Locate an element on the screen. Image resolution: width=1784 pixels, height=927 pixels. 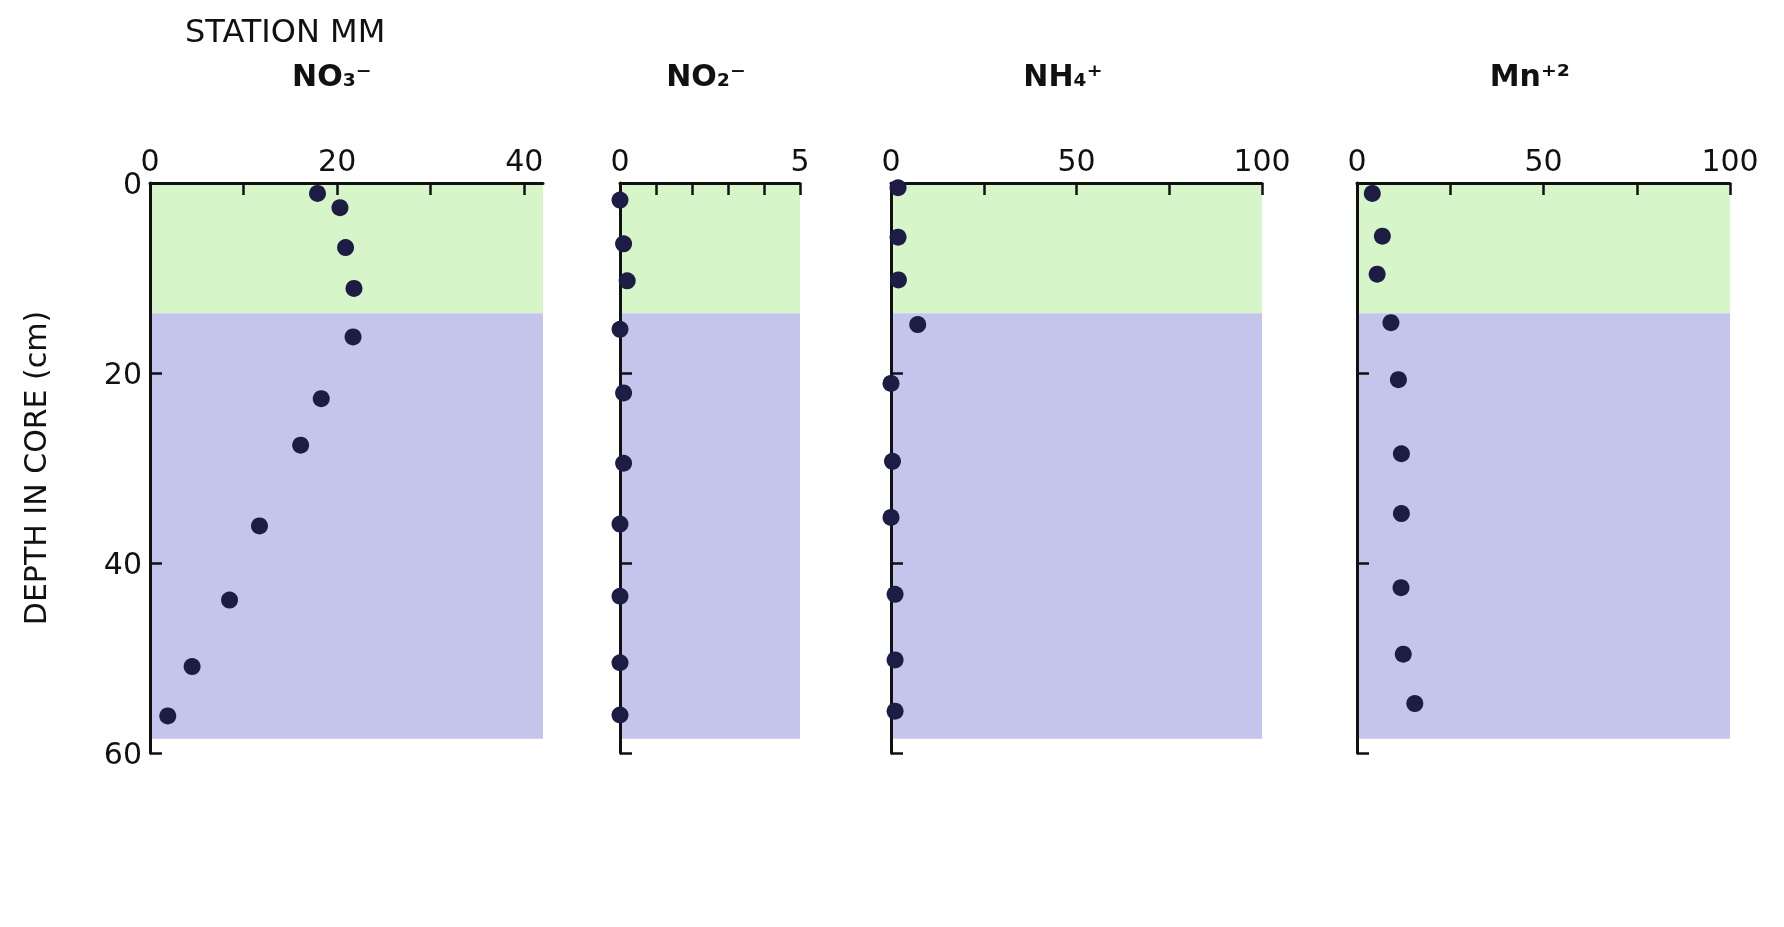
x-tick-label: 40 is located at coordinates (524, 160).